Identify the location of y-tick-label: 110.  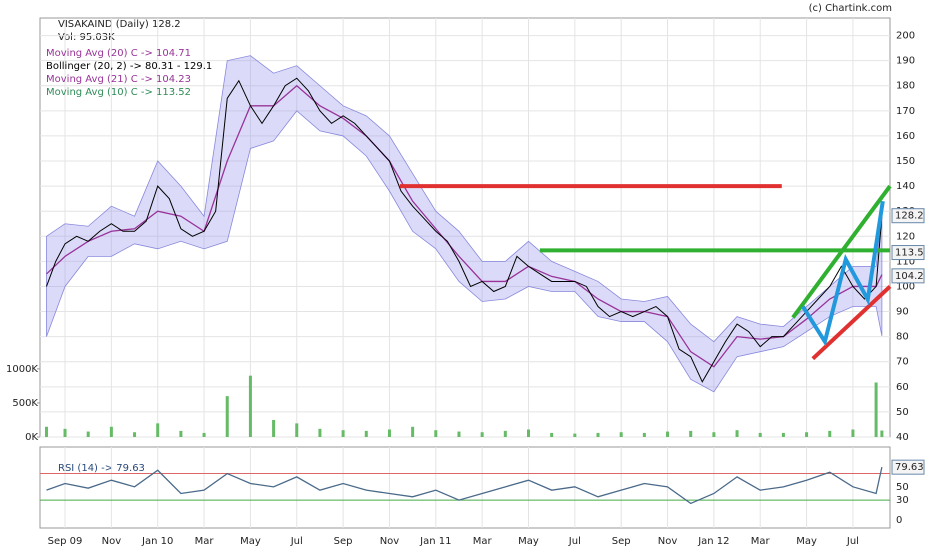
(905, 261).